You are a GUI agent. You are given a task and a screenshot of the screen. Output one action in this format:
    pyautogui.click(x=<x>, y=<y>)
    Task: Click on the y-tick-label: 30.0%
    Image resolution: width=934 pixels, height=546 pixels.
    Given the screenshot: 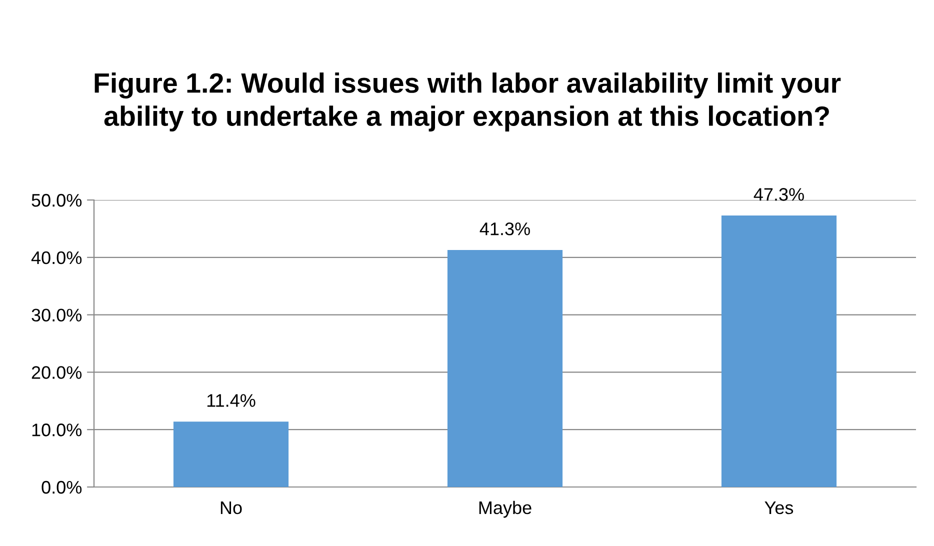 What is the action you would take?
    pyautogui.click(x=57, y=315)
    